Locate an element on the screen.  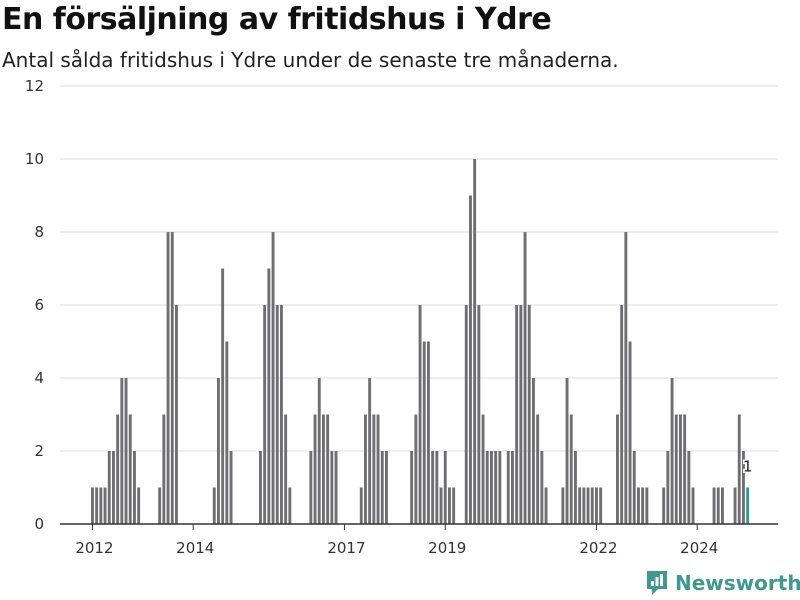
x-tick-label: 2014 is located at coordinates (195, 548).